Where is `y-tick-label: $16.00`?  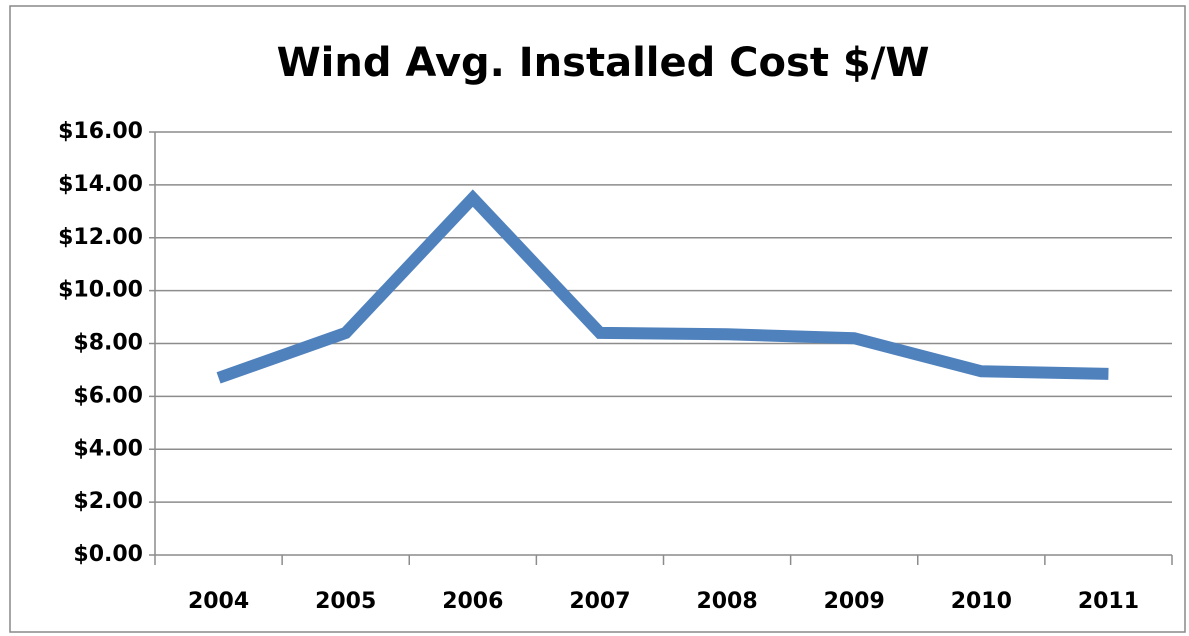 y-tick-label: $16.00 is located at coordinates (100, 131).